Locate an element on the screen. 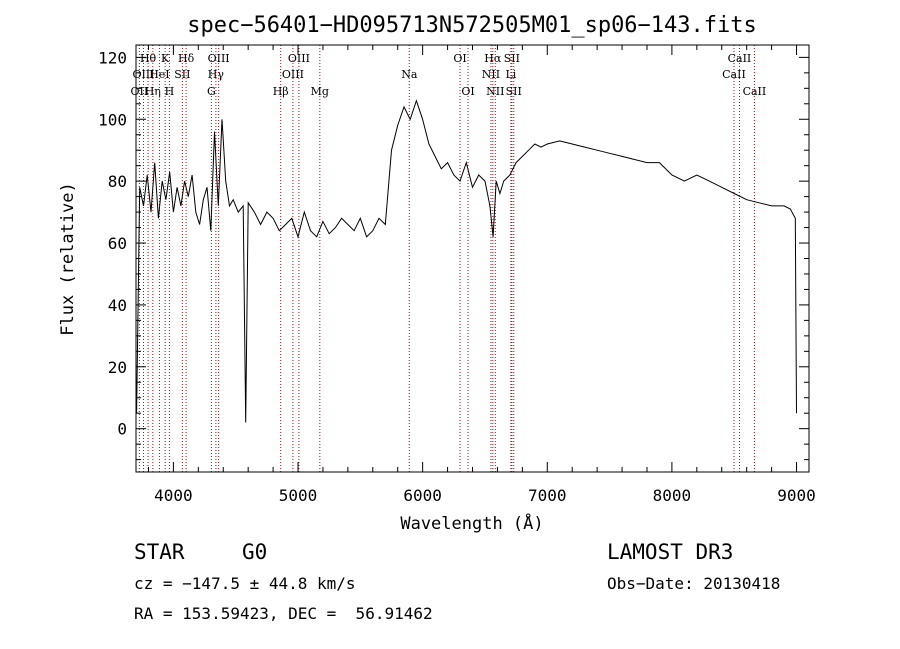 This screenshot has height=649, width=900. line-label-11: OIII is located at coordinates (219, 58).